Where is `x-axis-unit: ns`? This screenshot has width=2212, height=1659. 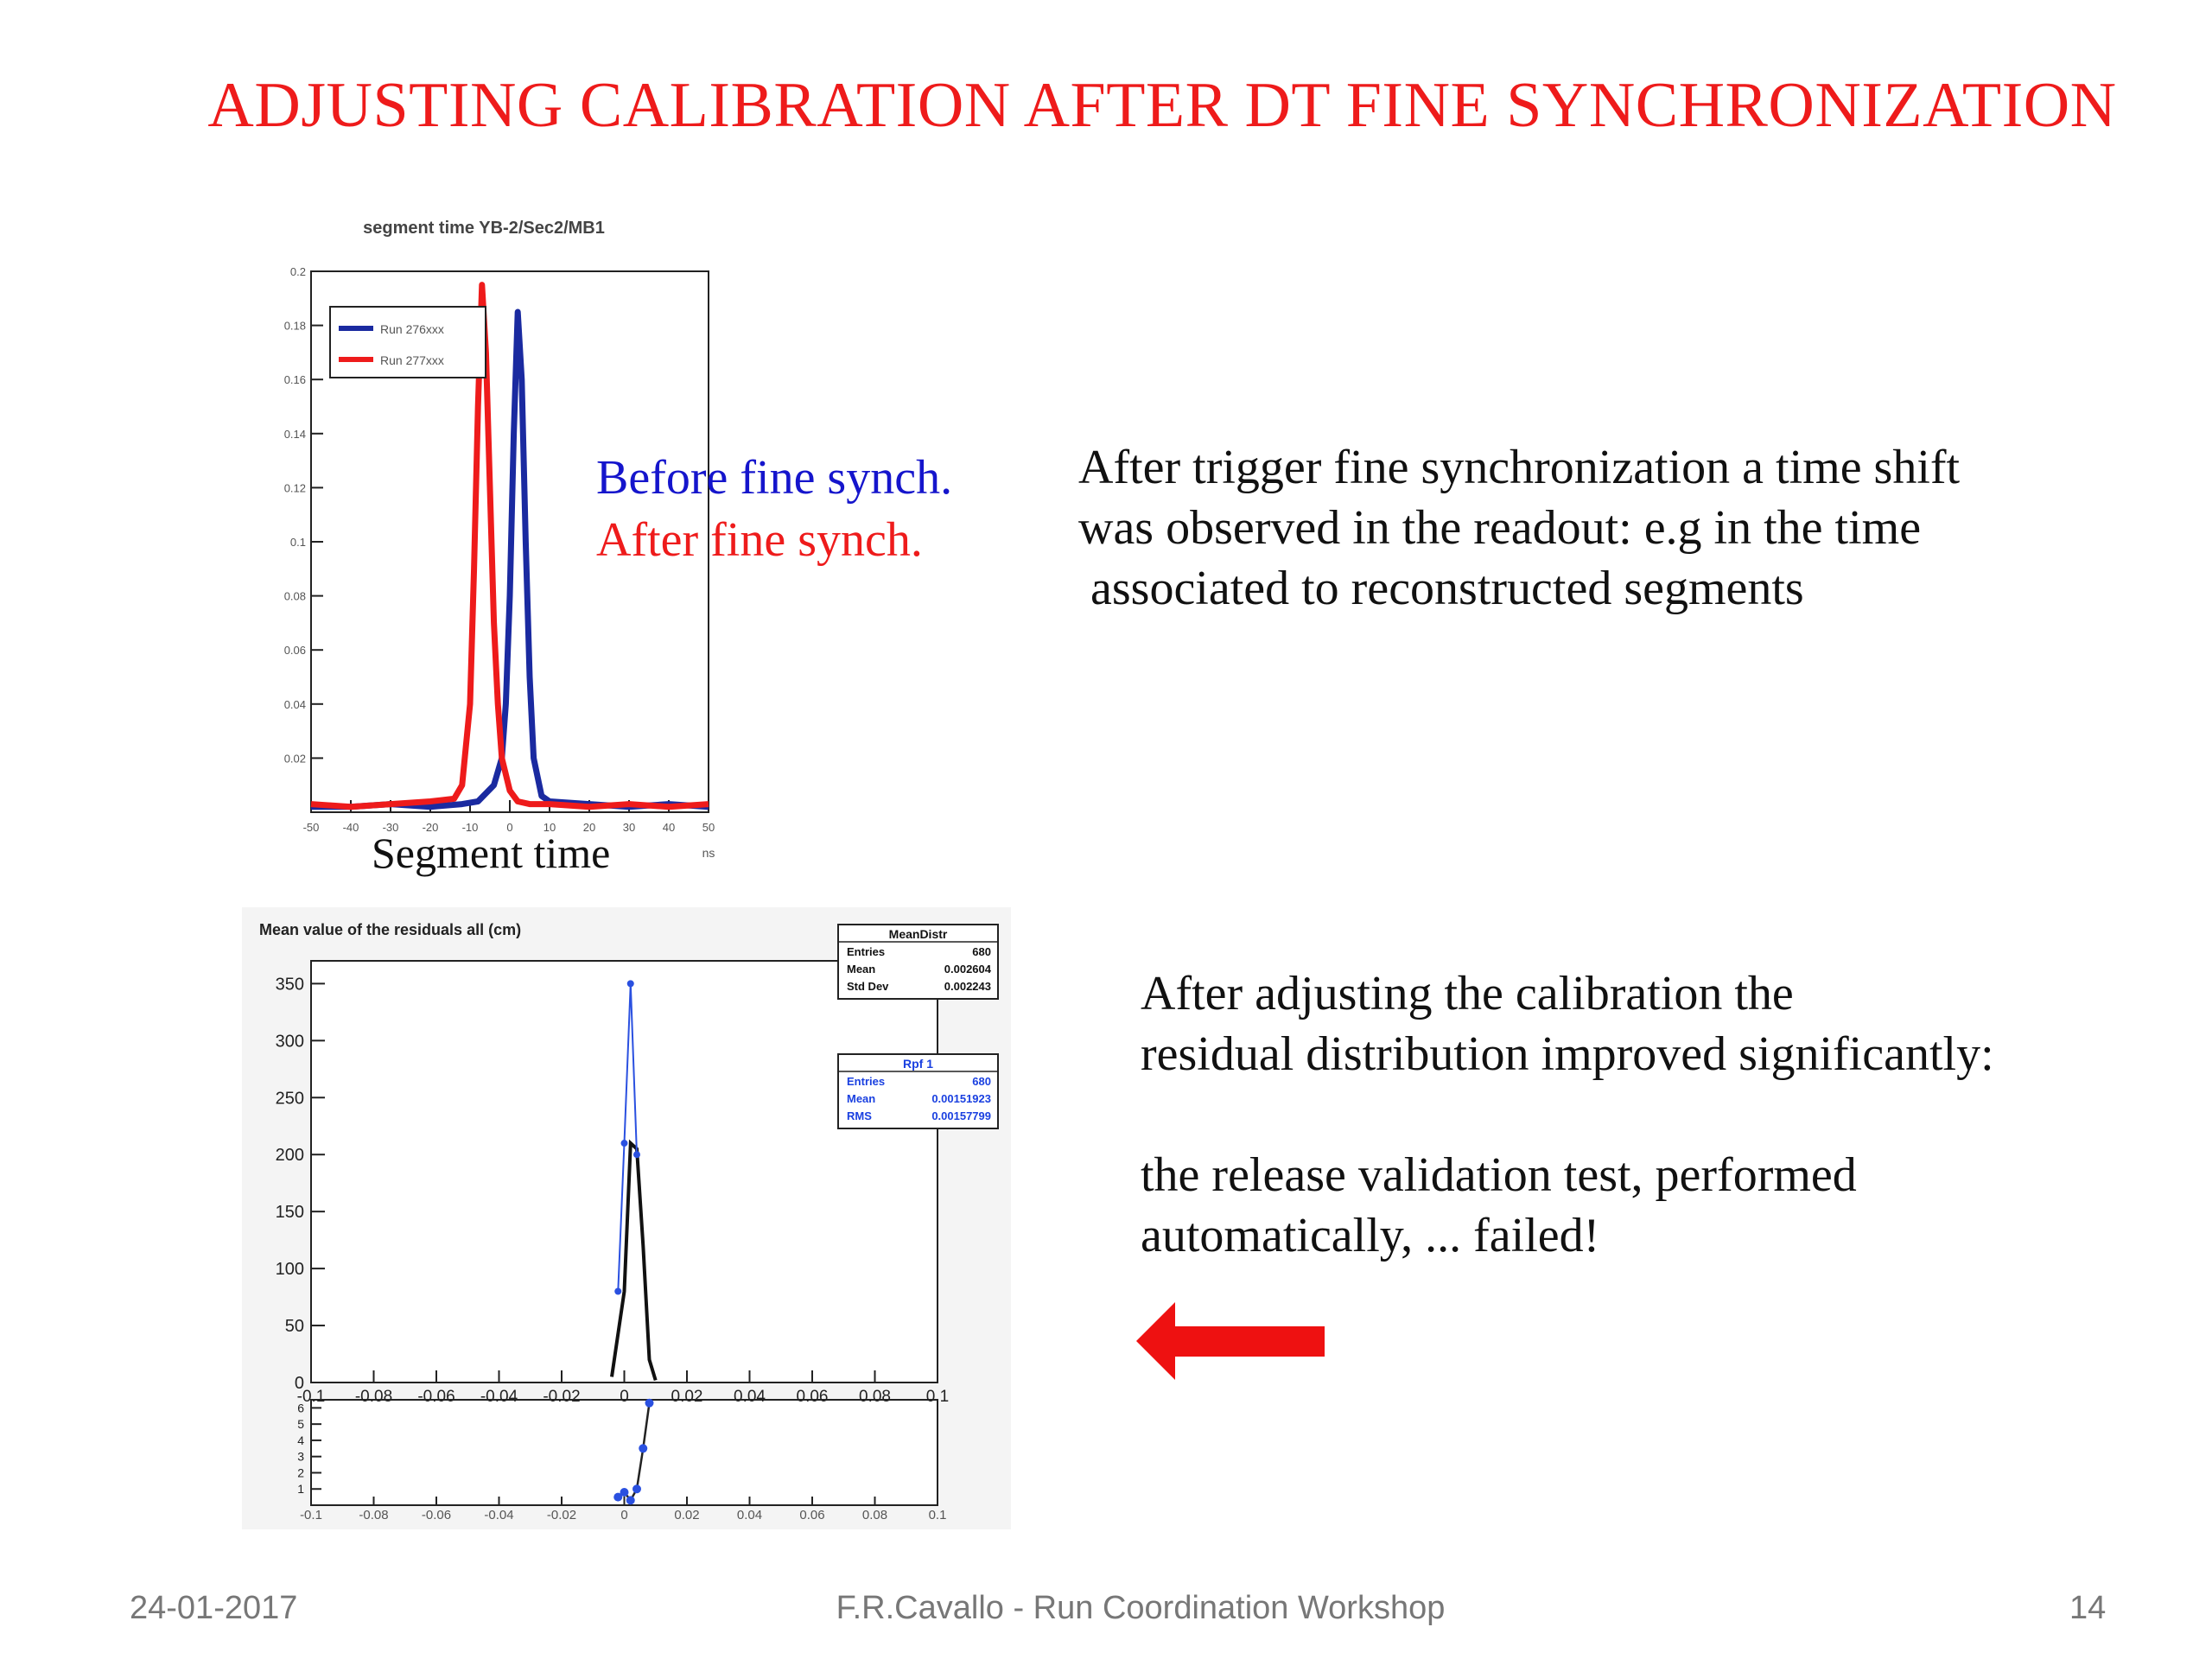 x-axis-unit: ns is located at coordinates (708, 853).